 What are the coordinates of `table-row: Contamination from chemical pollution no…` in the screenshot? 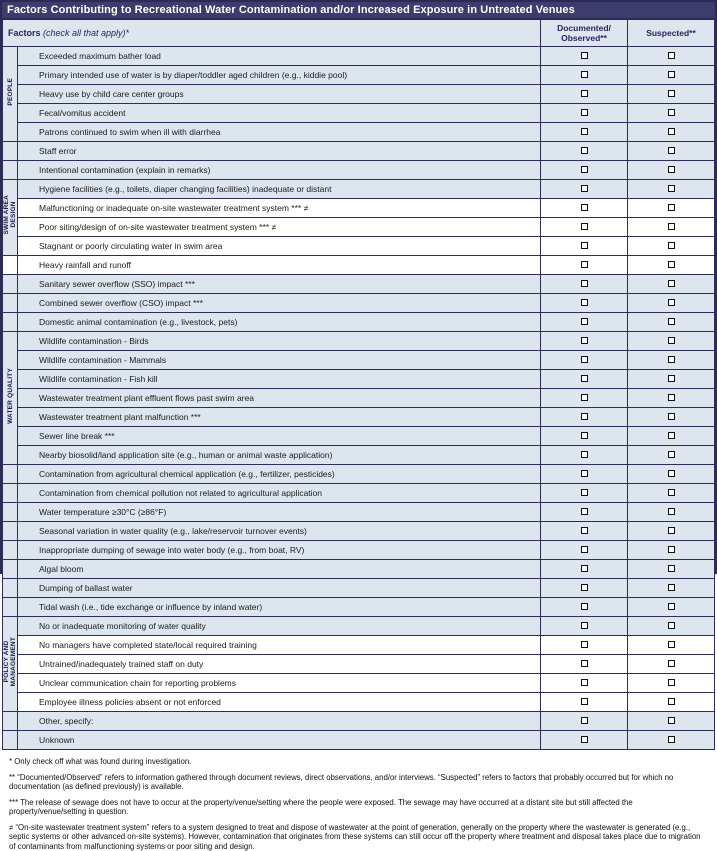 It's located at (359, 493).